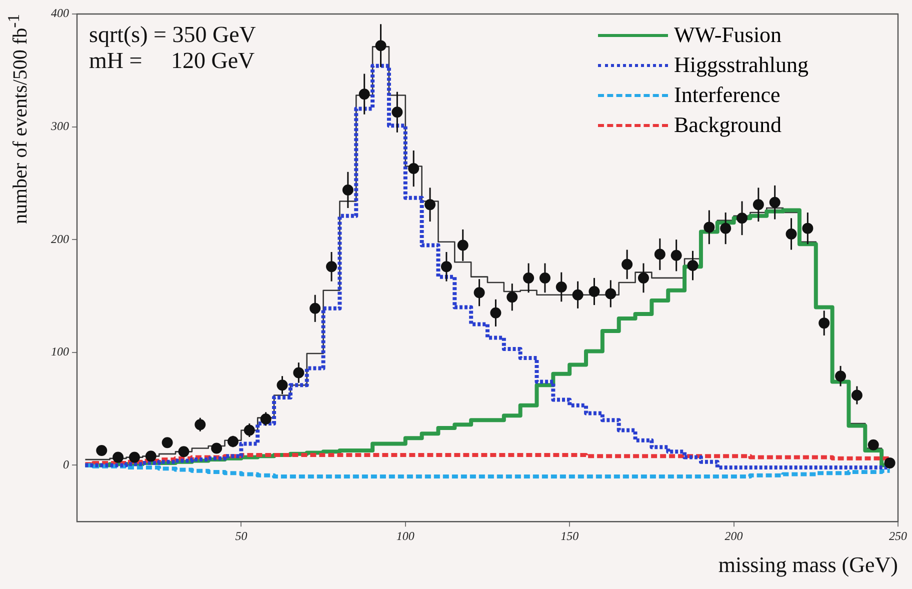  What do you see at coordinates (60, 13) in the screenshot?
I see `y-tick-label: 400` at bounding box center [60, 13].